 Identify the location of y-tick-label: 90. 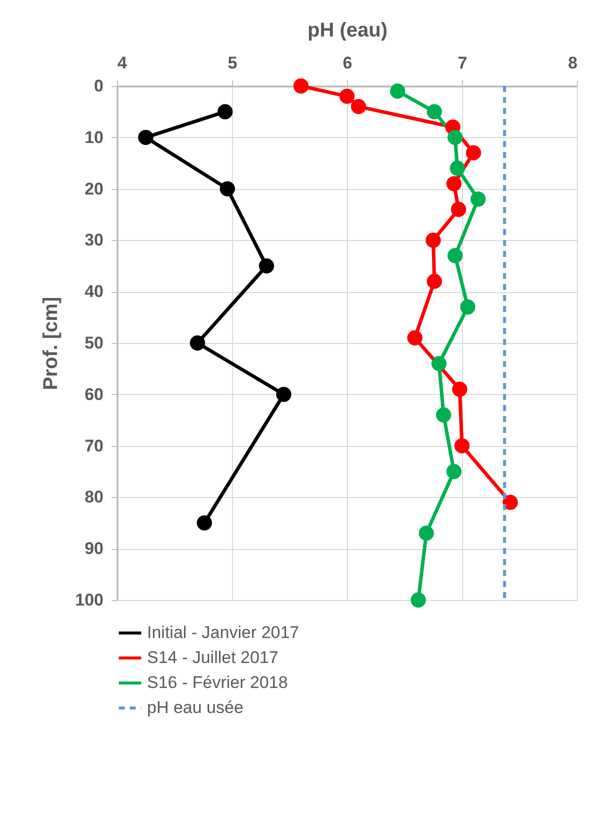
(94, 548).